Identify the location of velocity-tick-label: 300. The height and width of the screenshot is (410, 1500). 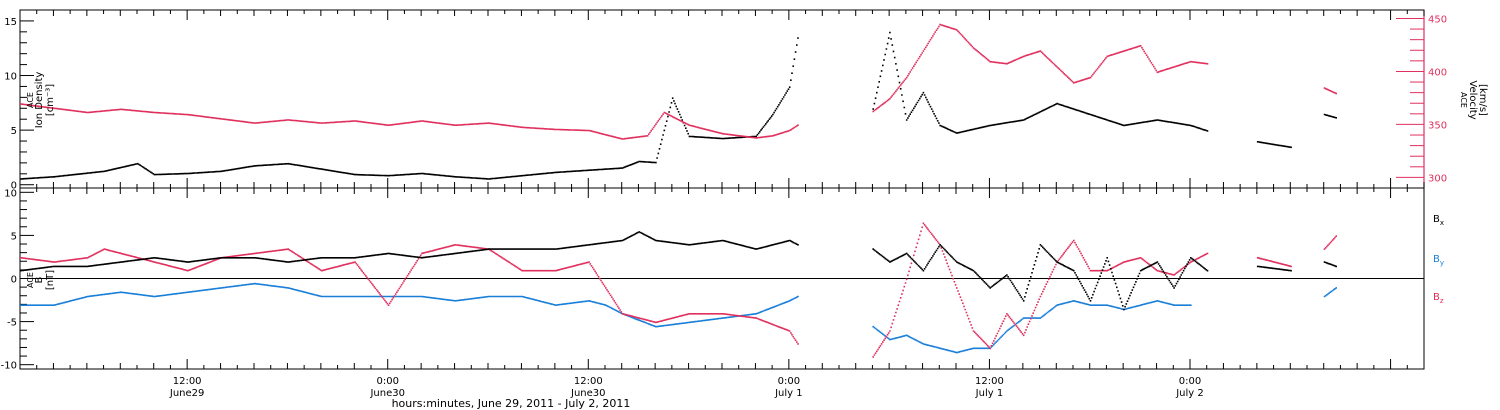
(1437, 178).